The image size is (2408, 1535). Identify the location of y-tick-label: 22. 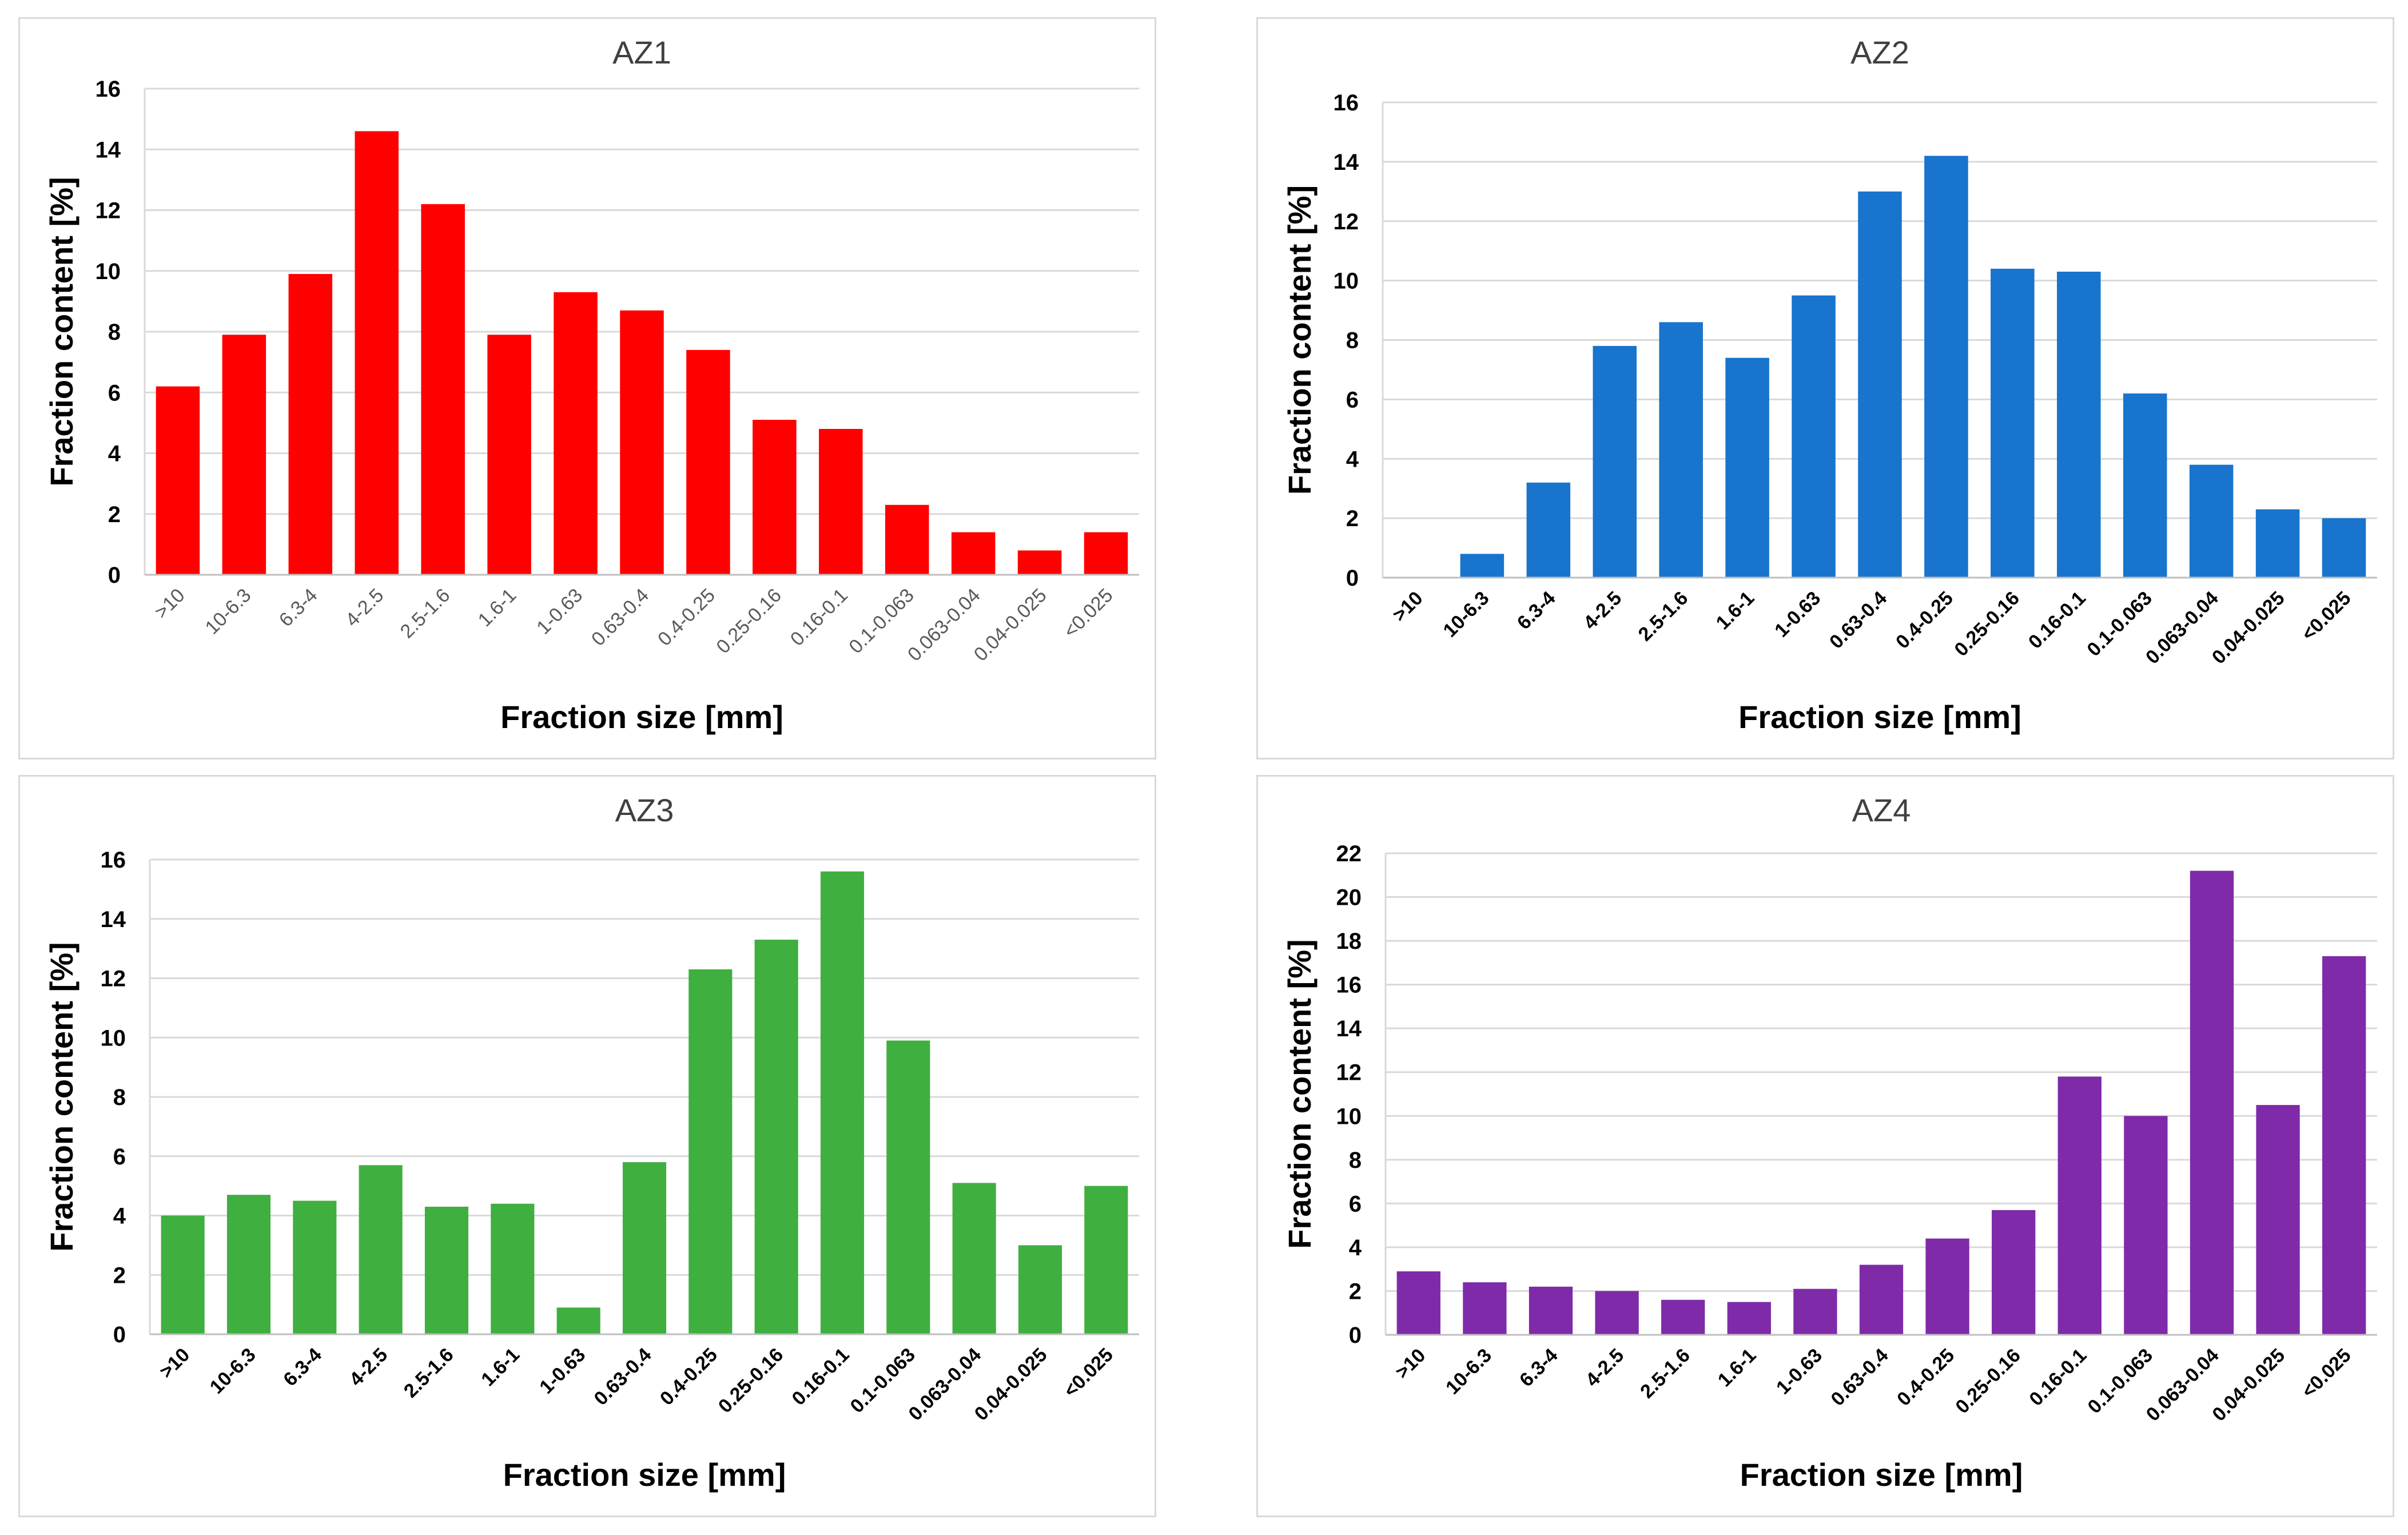
(1349, 854).